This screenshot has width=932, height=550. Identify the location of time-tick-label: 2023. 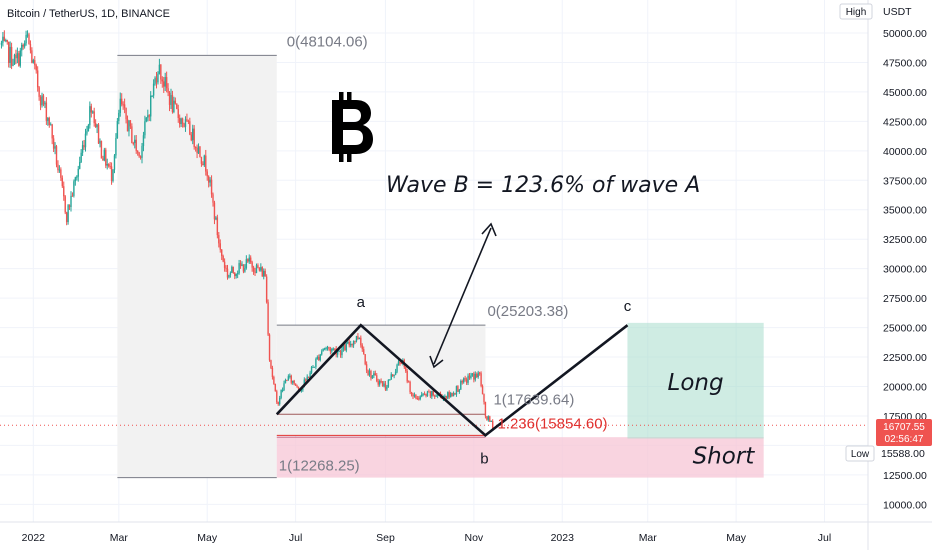
(563, 538).